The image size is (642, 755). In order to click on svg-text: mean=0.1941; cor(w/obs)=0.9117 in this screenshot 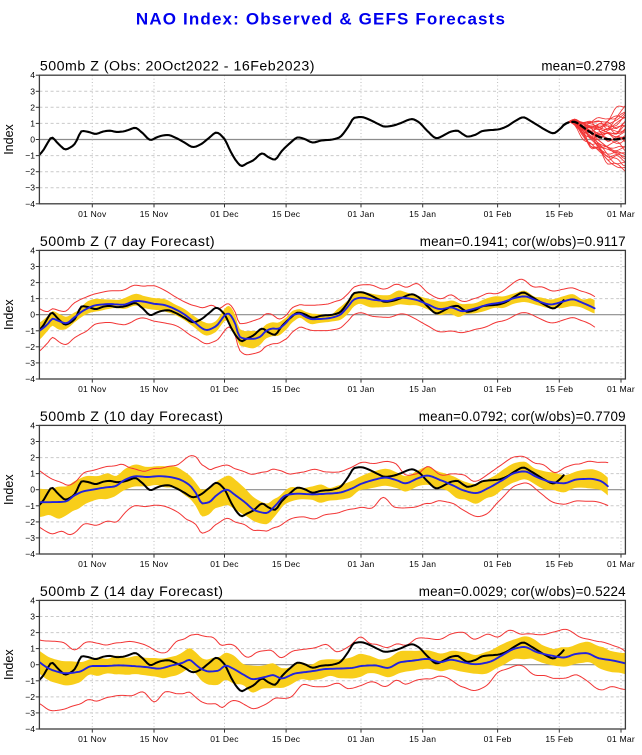, I will do `click(523, 241)`.